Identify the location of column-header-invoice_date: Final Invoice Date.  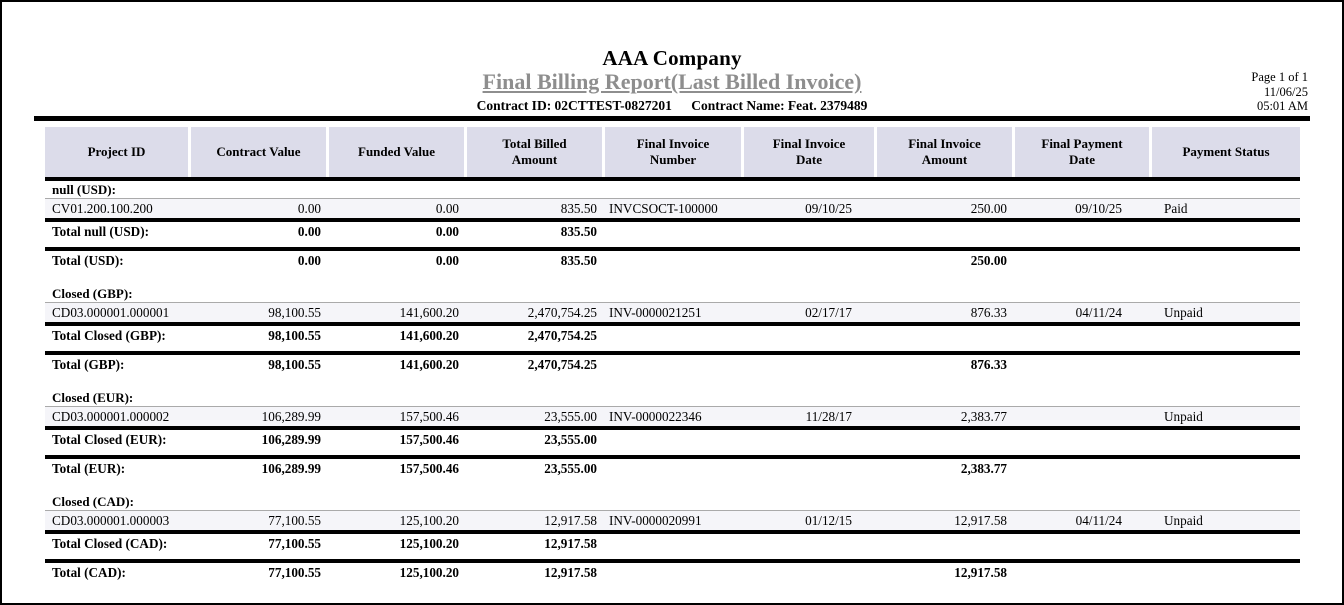
(810, 152).